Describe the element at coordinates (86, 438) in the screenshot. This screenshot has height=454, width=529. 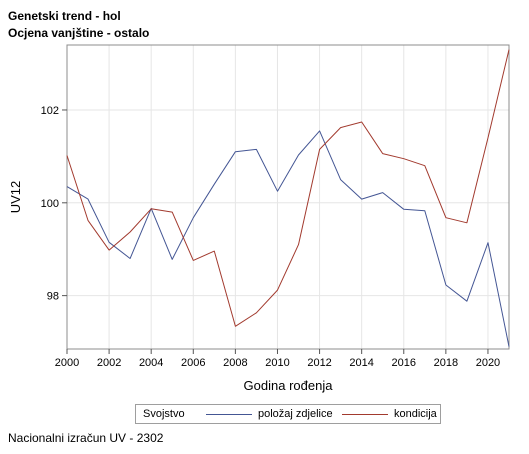
I see `footnote: Nacionalni izračun UV - 2302` at that location.